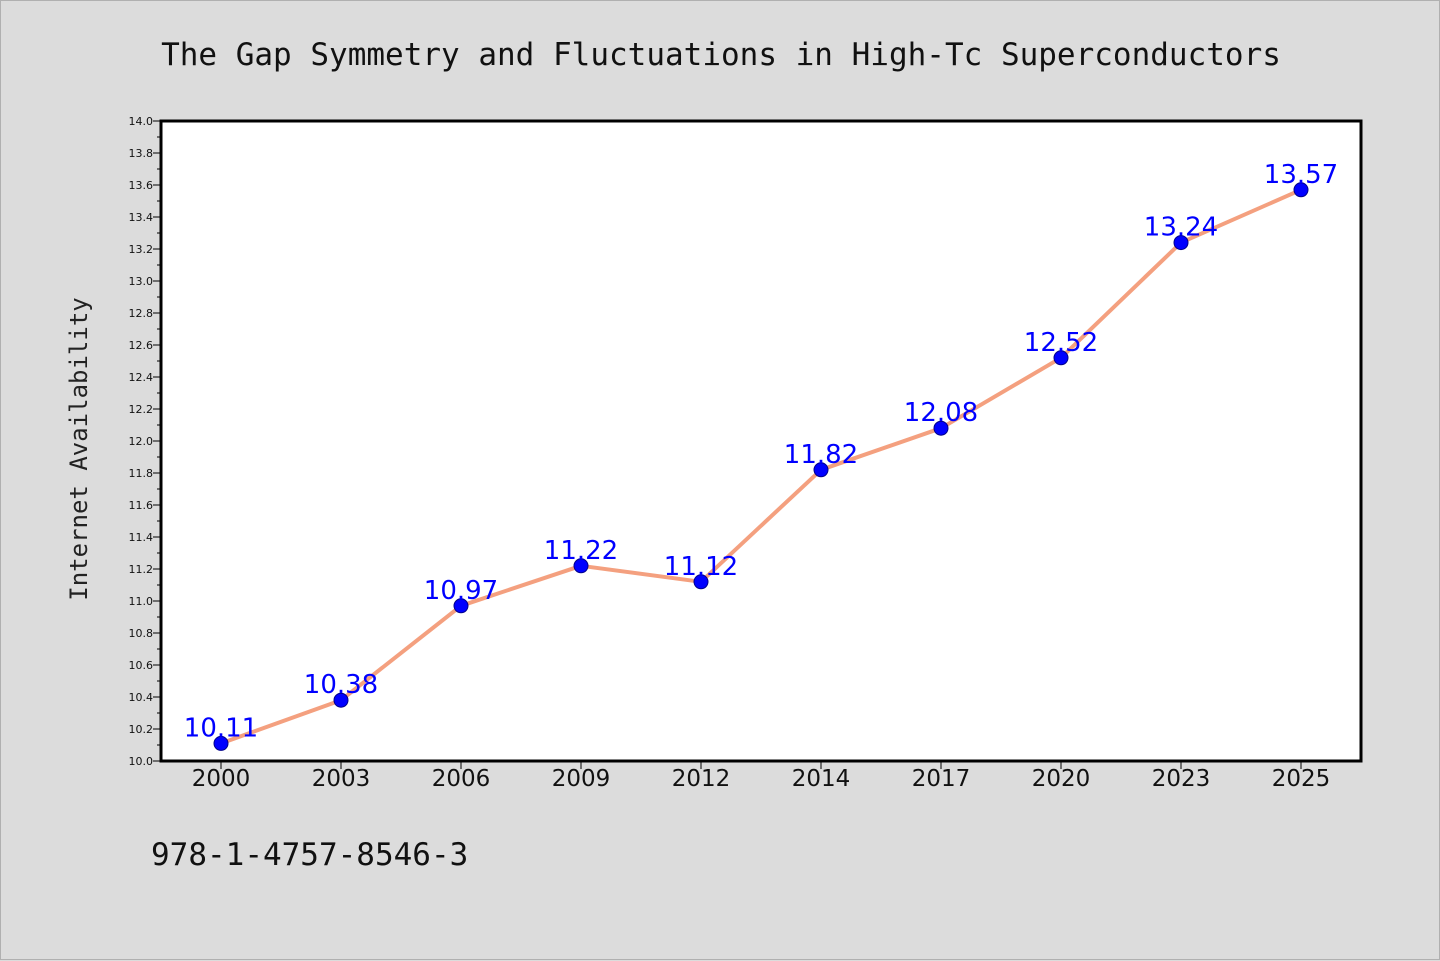 The image size is (1440, 961). What do you see at coordinates (141, 185) in the screenshot?
I see `y-tick-label: 13.6` at bounding box center [141, 185].